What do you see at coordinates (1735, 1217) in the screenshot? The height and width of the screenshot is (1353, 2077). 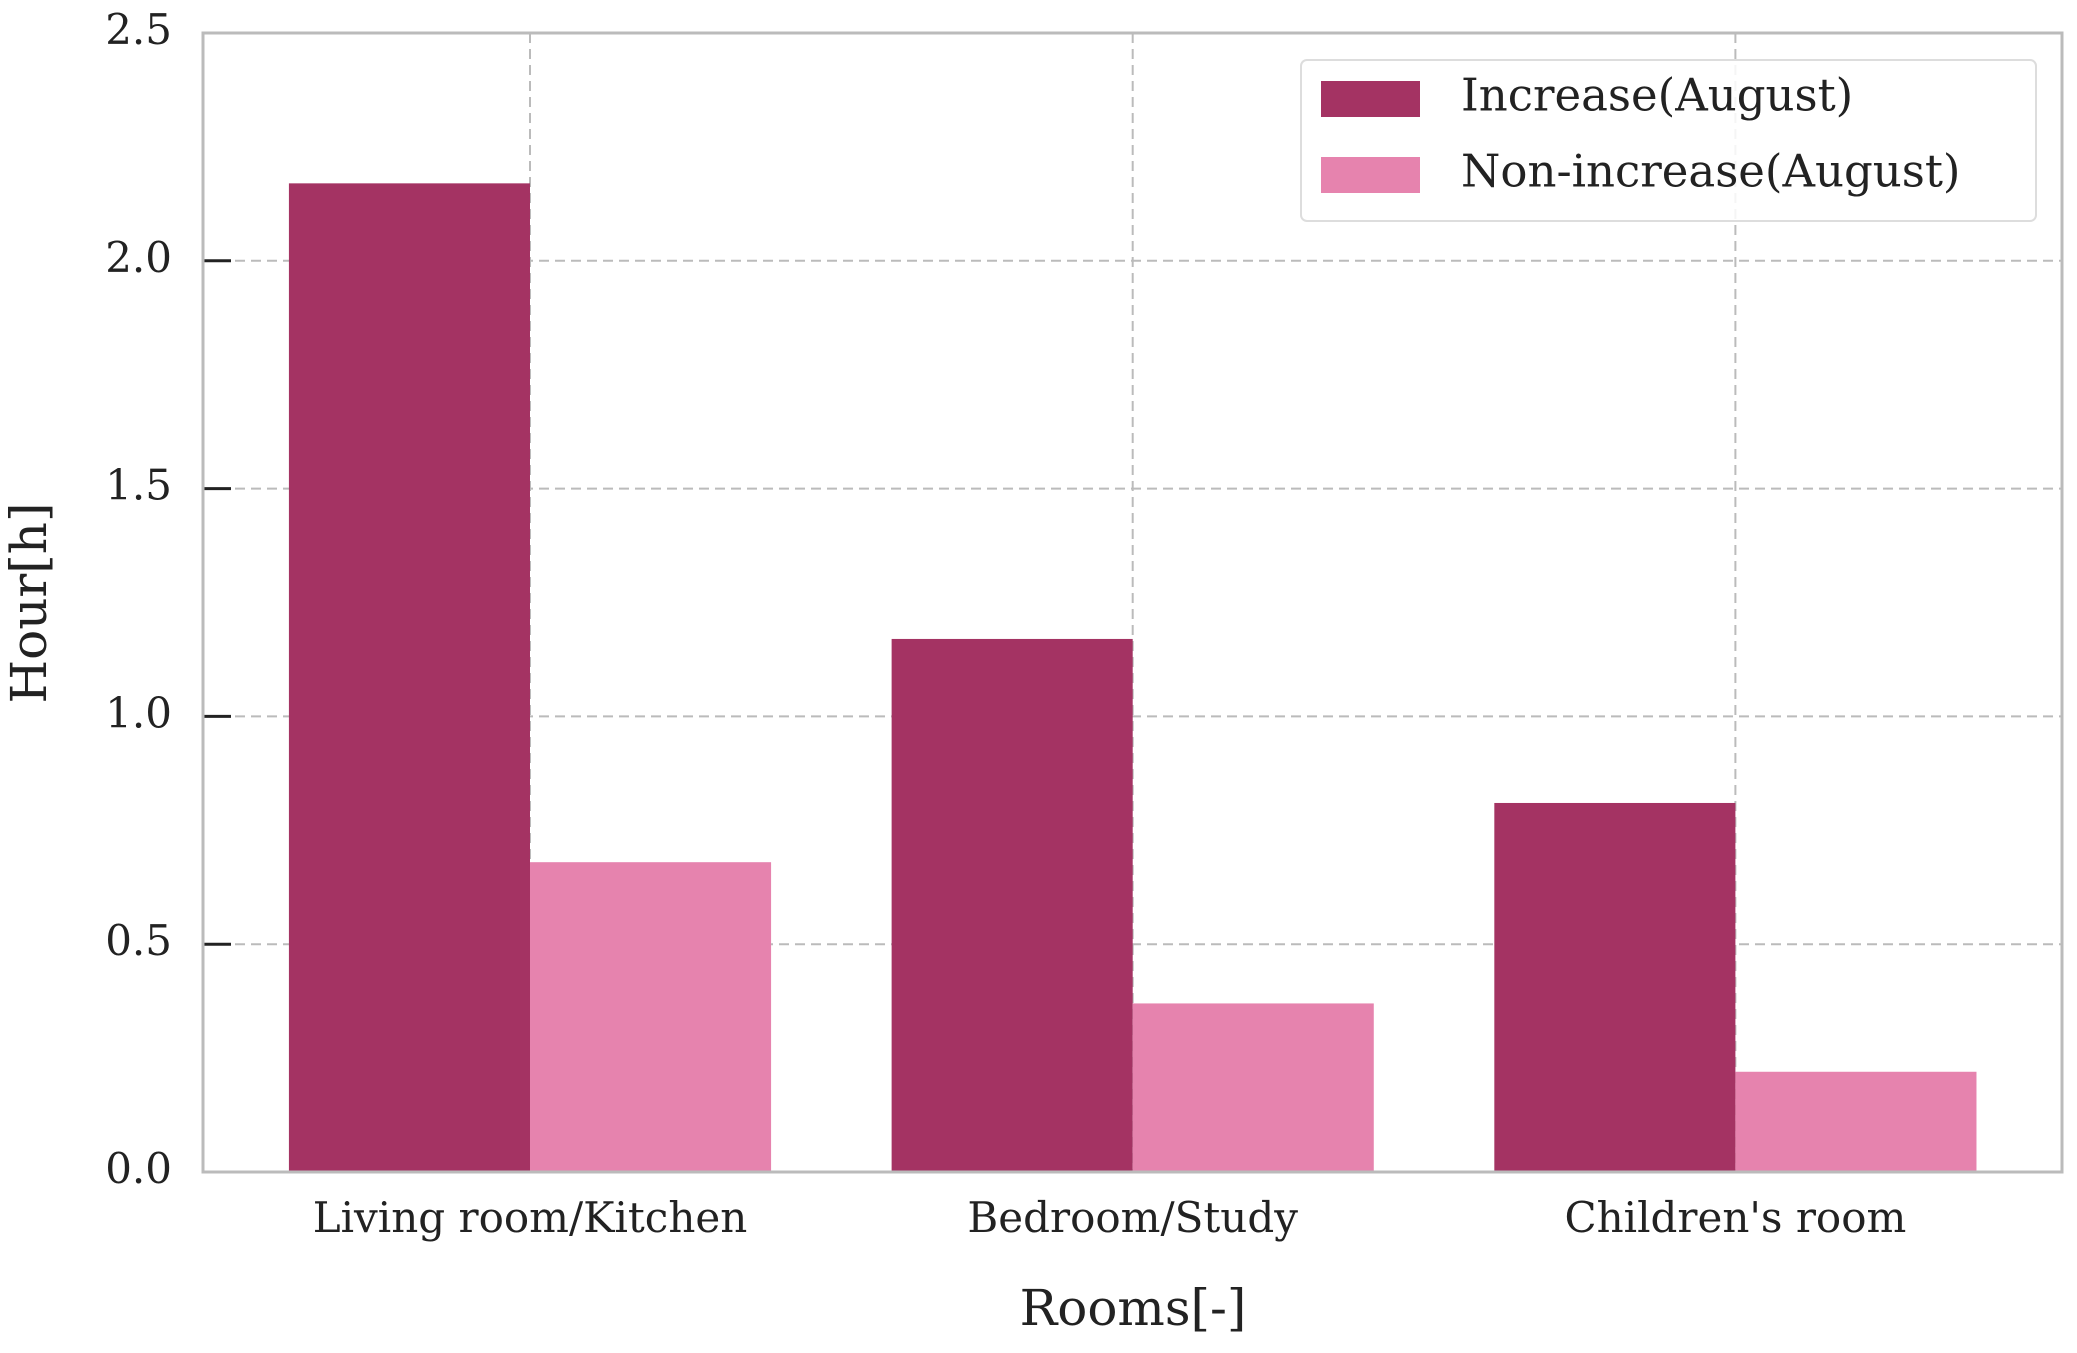 I see `x-tick-label: Children's room` at bounding box center [1735, 1217].